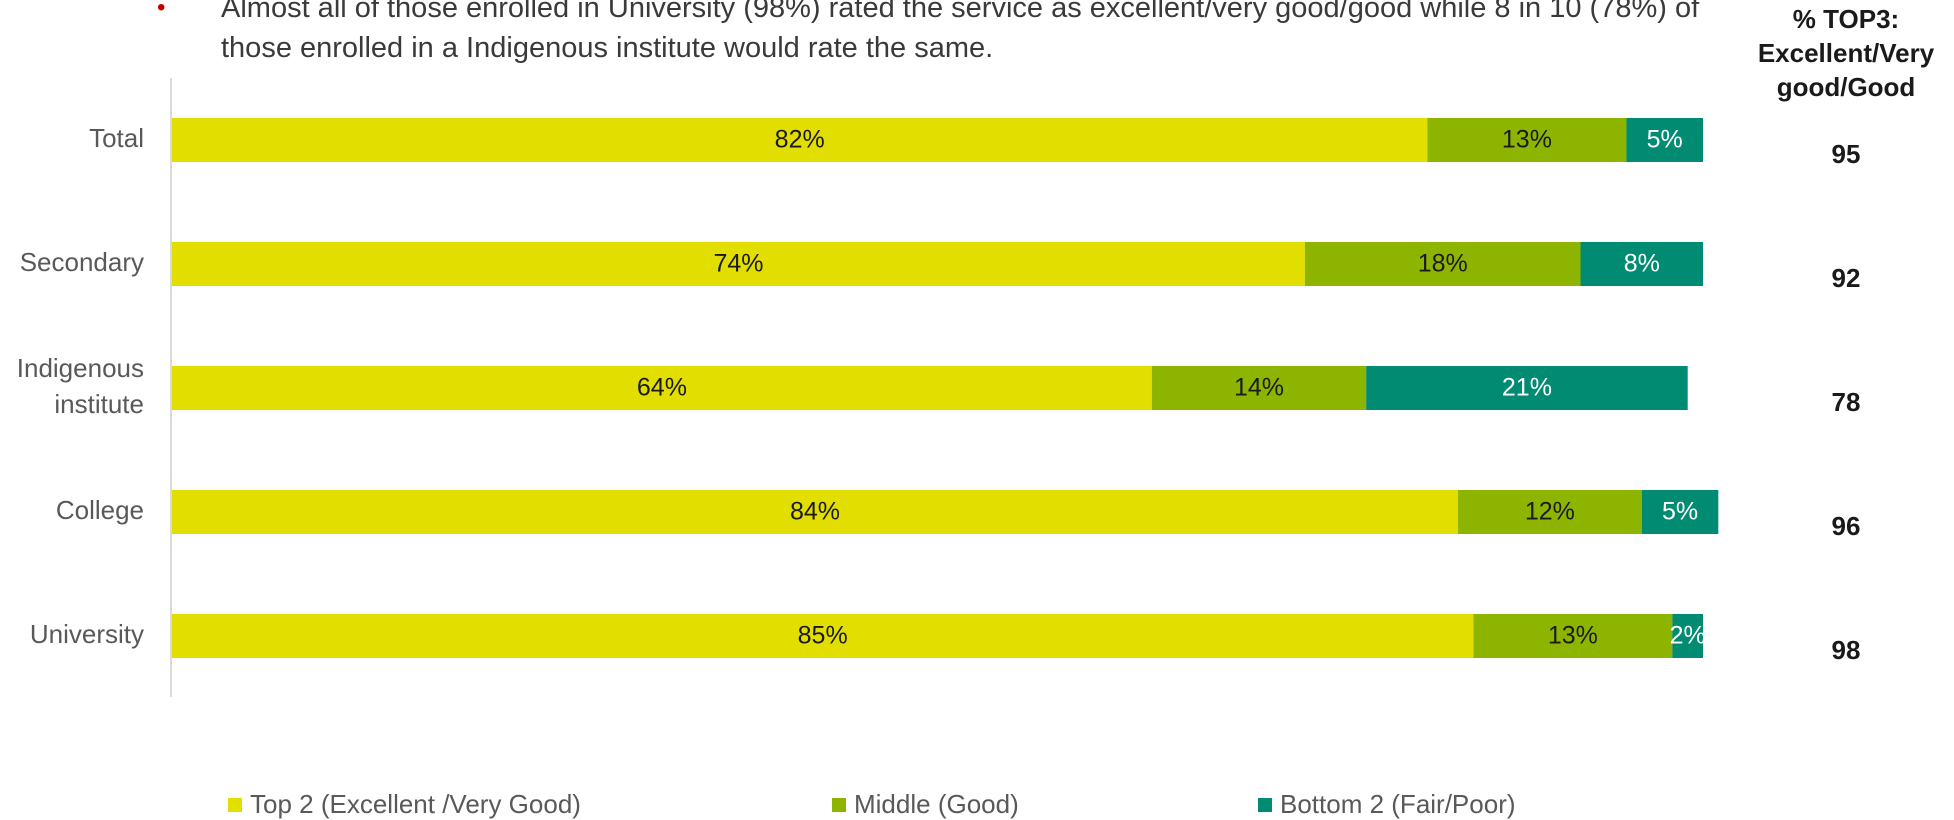  Describe the element at coordinates (80, 386) in the screenshot. I see `category-label-indigenous-institute: Indigenous institute` at that location.